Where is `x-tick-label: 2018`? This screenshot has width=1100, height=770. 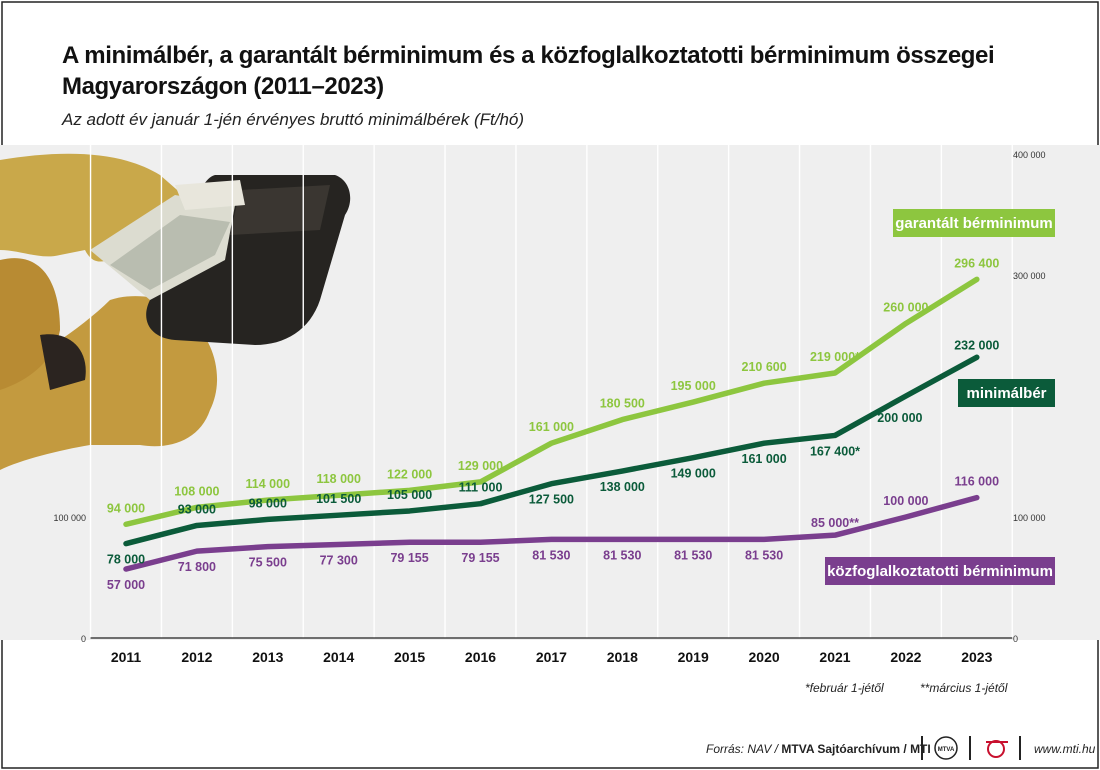
x-tick-label: 2018 is located at coordinates (622, 657).